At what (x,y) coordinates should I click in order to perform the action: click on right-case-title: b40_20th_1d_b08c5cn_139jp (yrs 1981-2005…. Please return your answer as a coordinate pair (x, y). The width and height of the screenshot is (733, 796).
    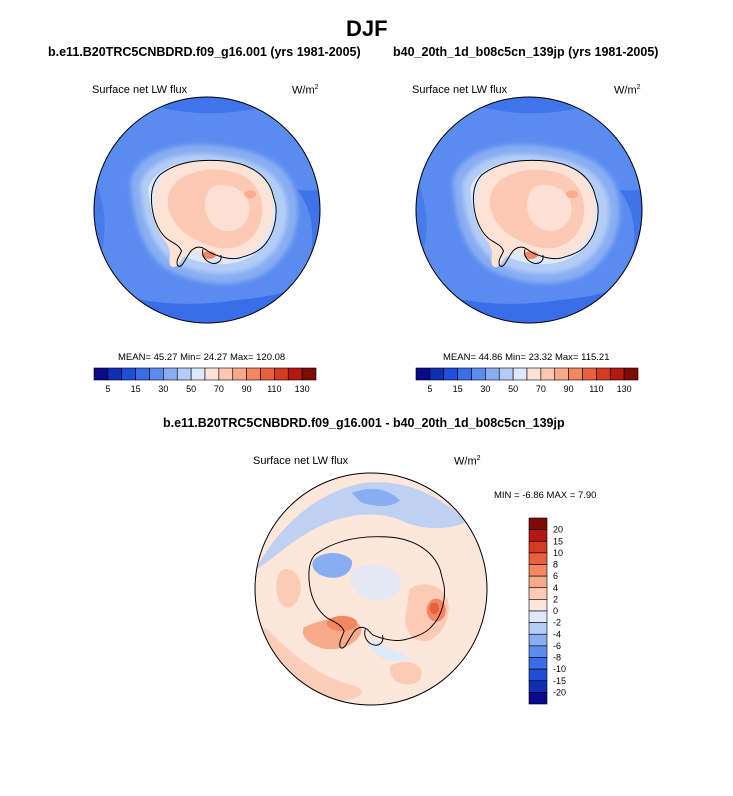
    Looking at the image, I should click on (526, 52).